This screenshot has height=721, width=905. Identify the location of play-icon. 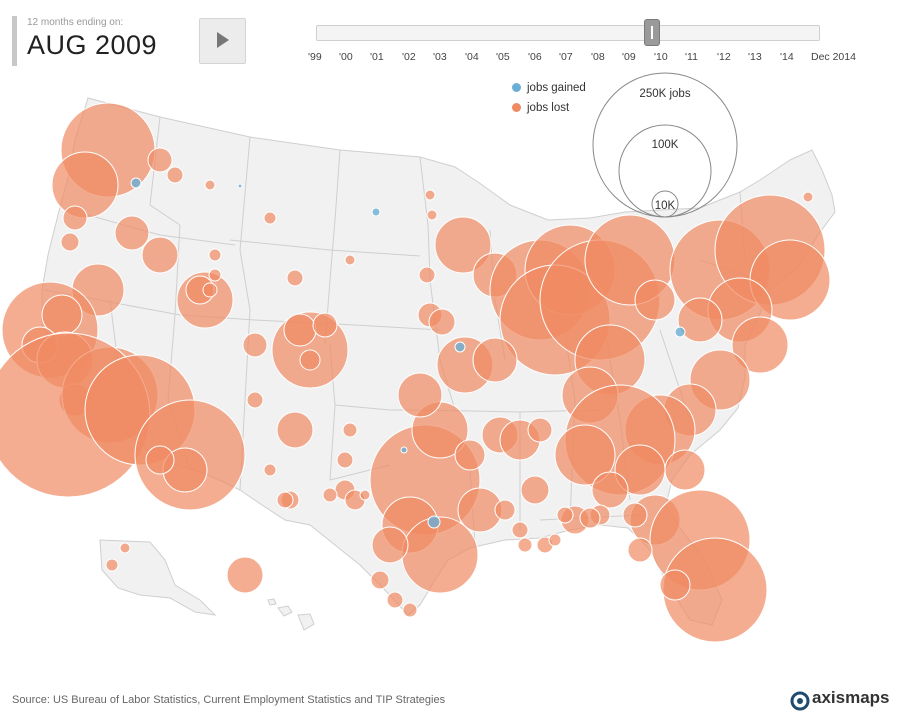
(223, 40).